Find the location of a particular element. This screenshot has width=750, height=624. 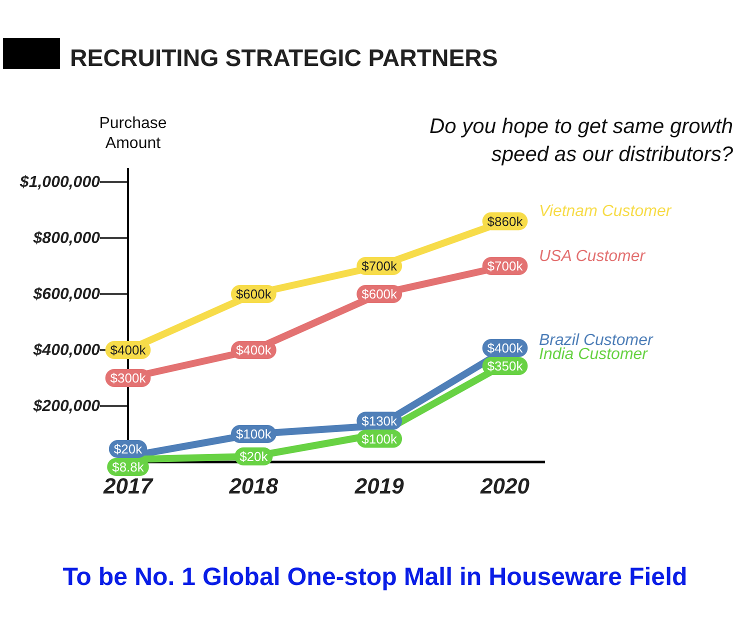

legend-label: USA Customer is located at coordinates (592, 256).